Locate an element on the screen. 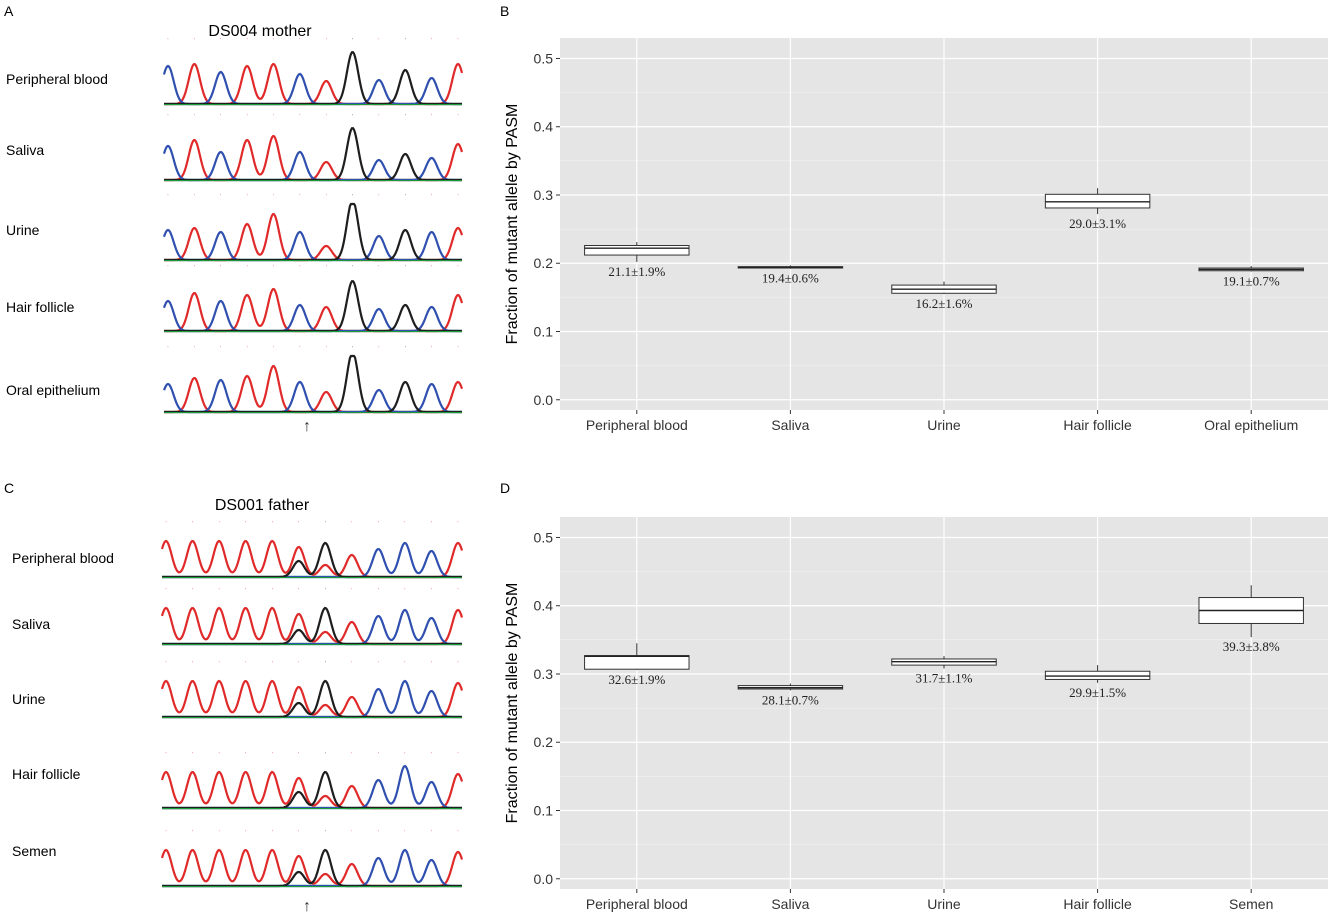  panel-letter-b: B is located at coordinates (505, 11).